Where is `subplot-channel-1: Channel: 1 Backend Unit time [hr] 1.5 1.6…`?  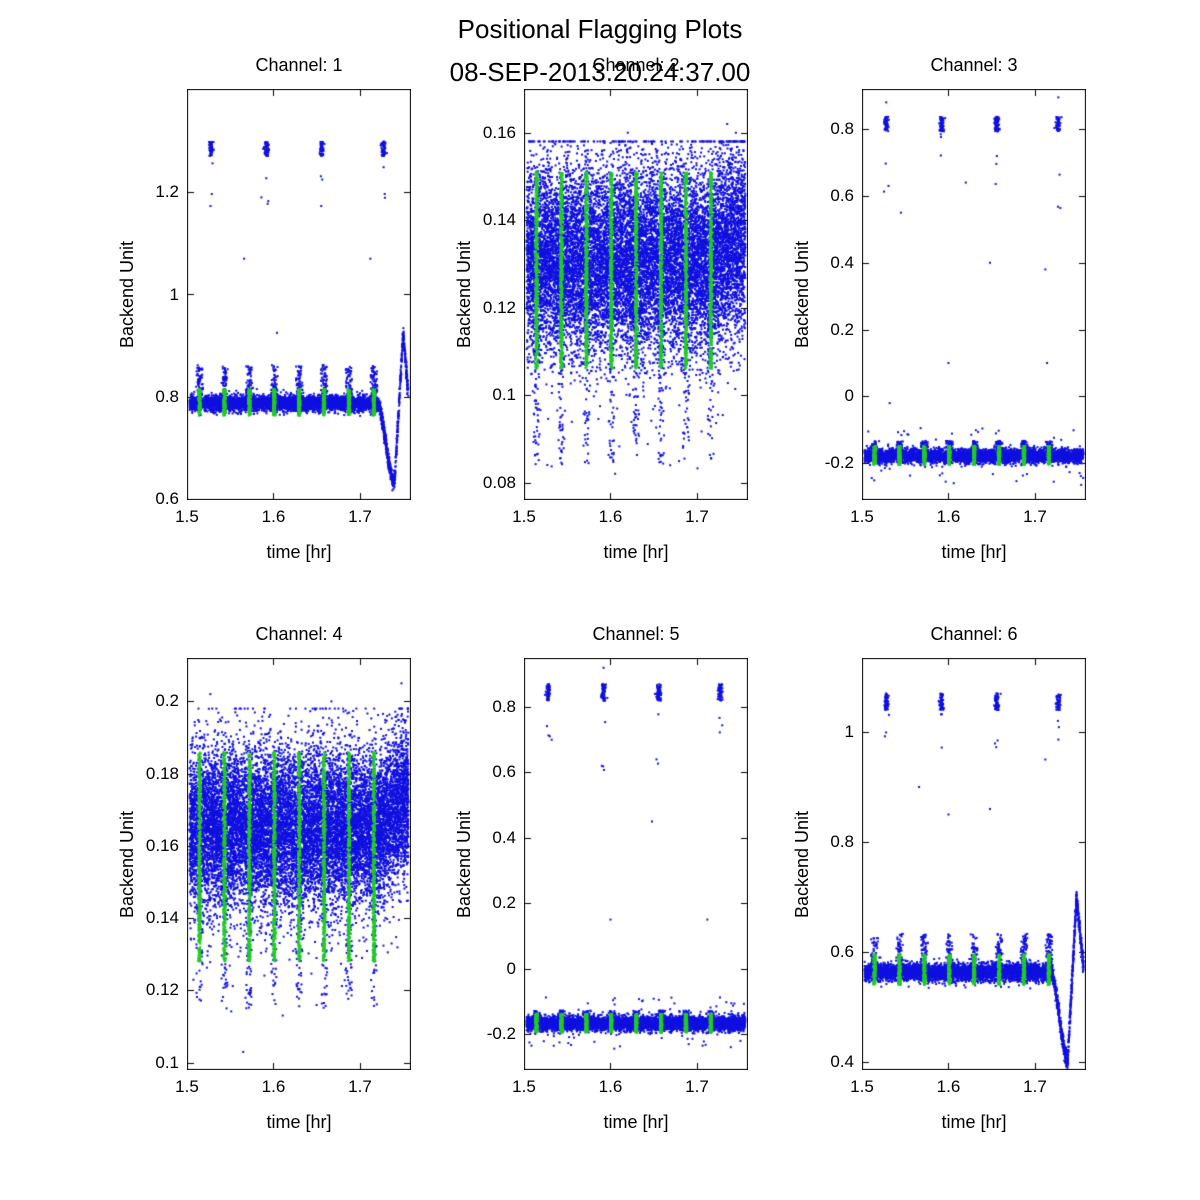
subplot-channel-1: Channel: 1 Backend Unit time [hr] 1.5 1.6… is located at coordinates (264, 308).